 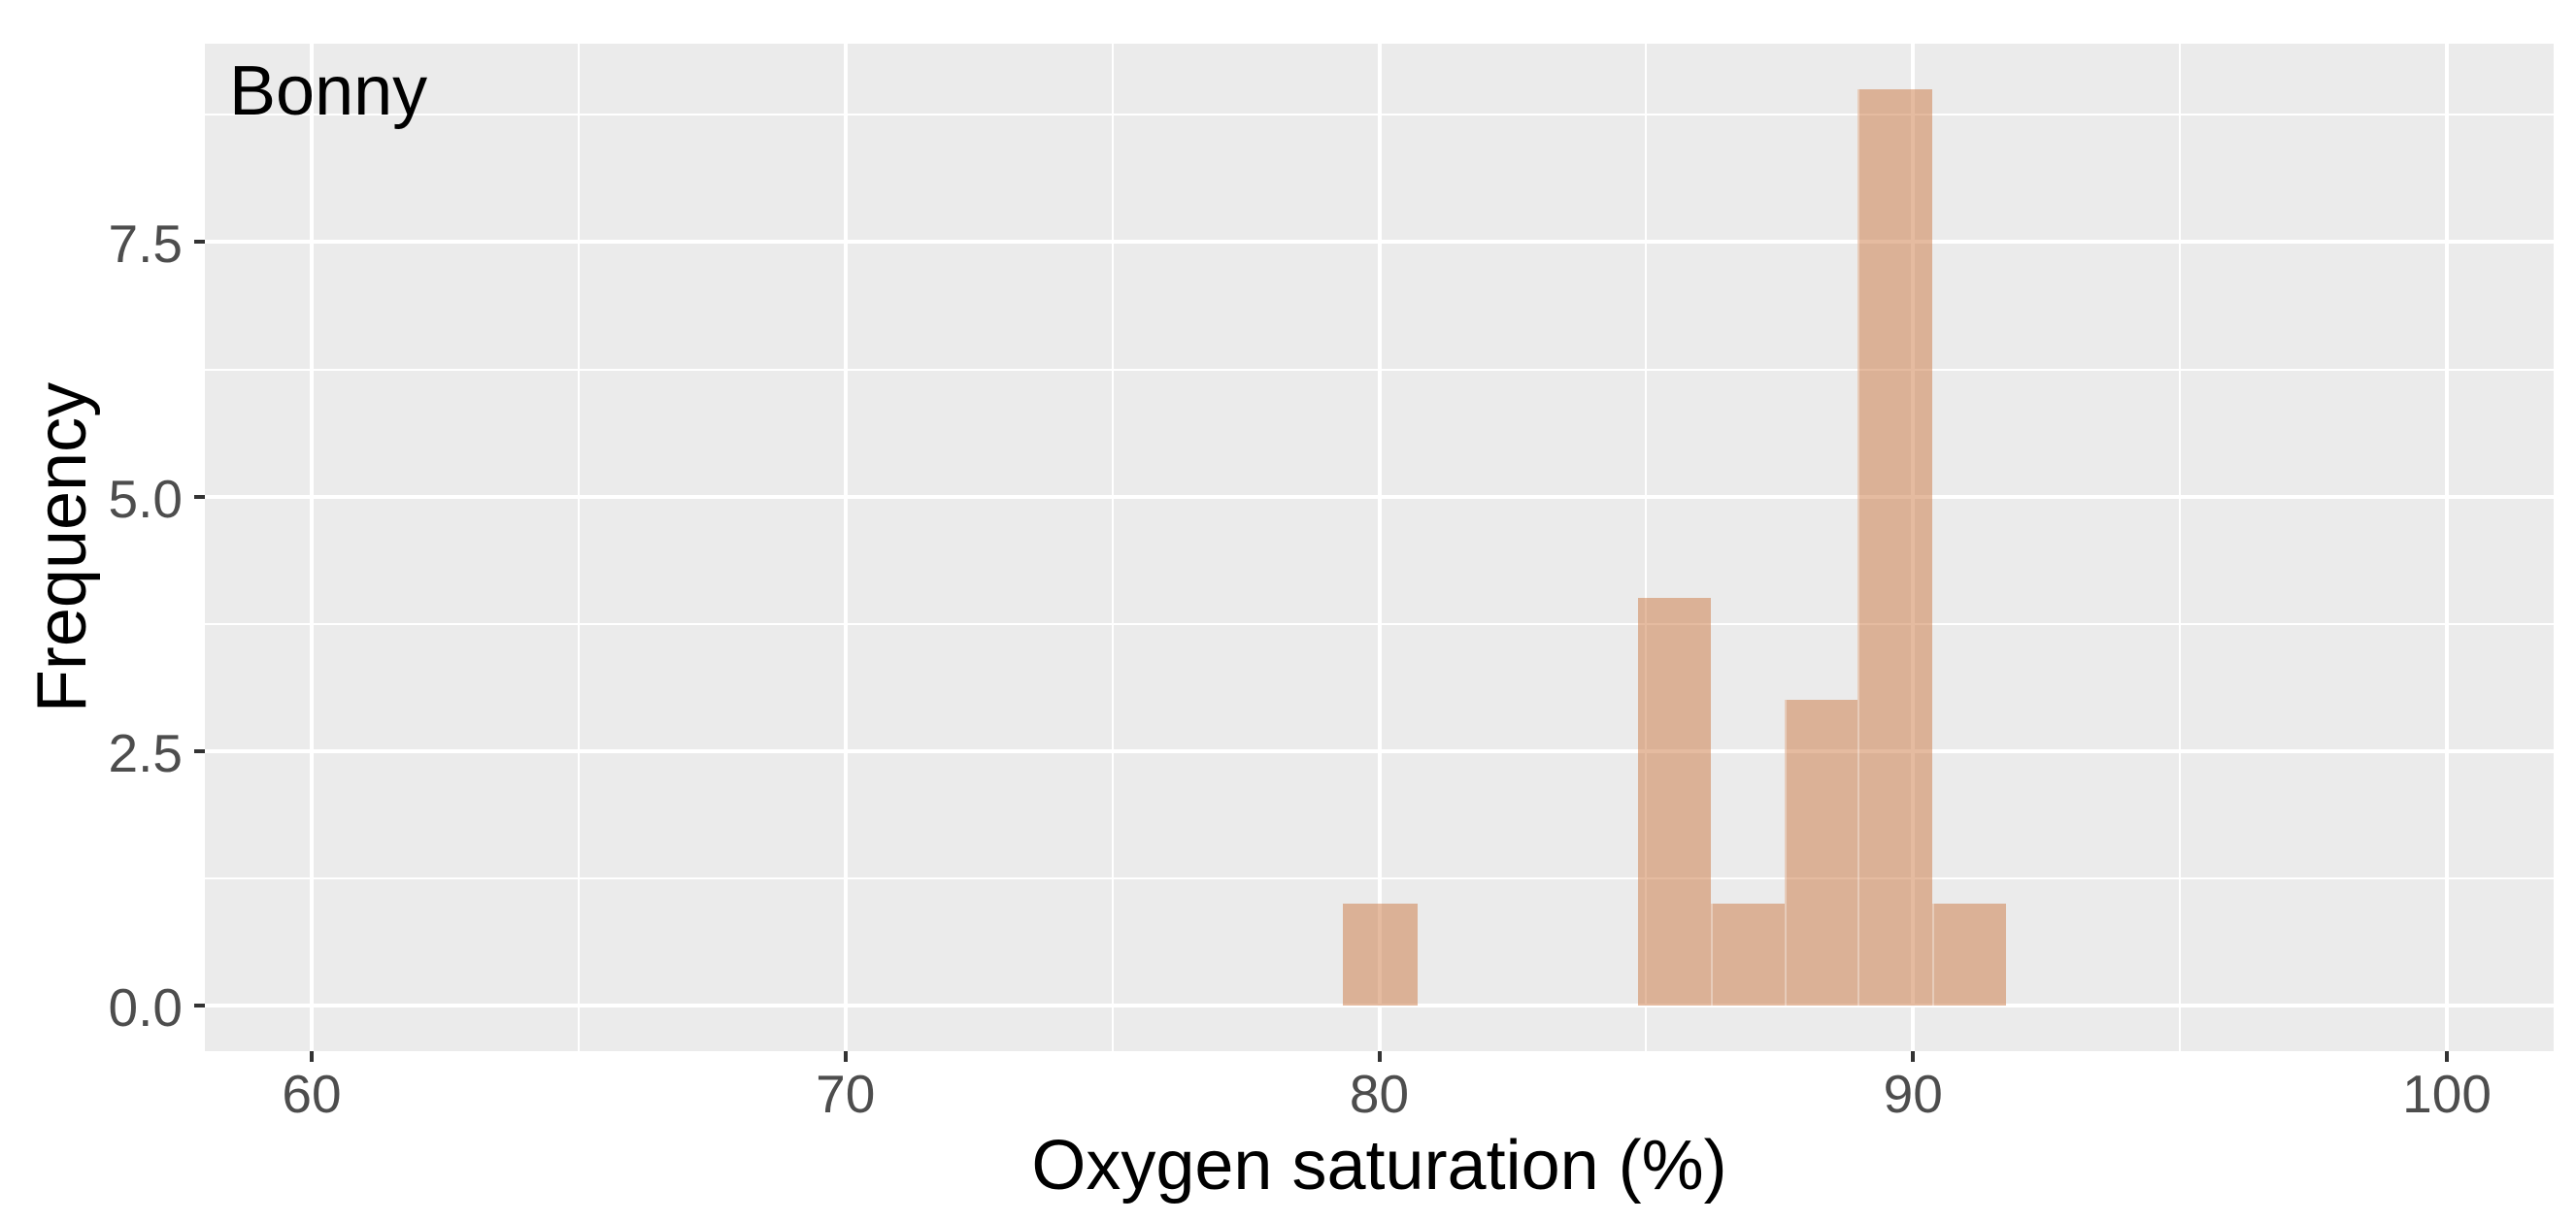 I want to click on y-axis-title: Frequency, so click(x=62, y=547).